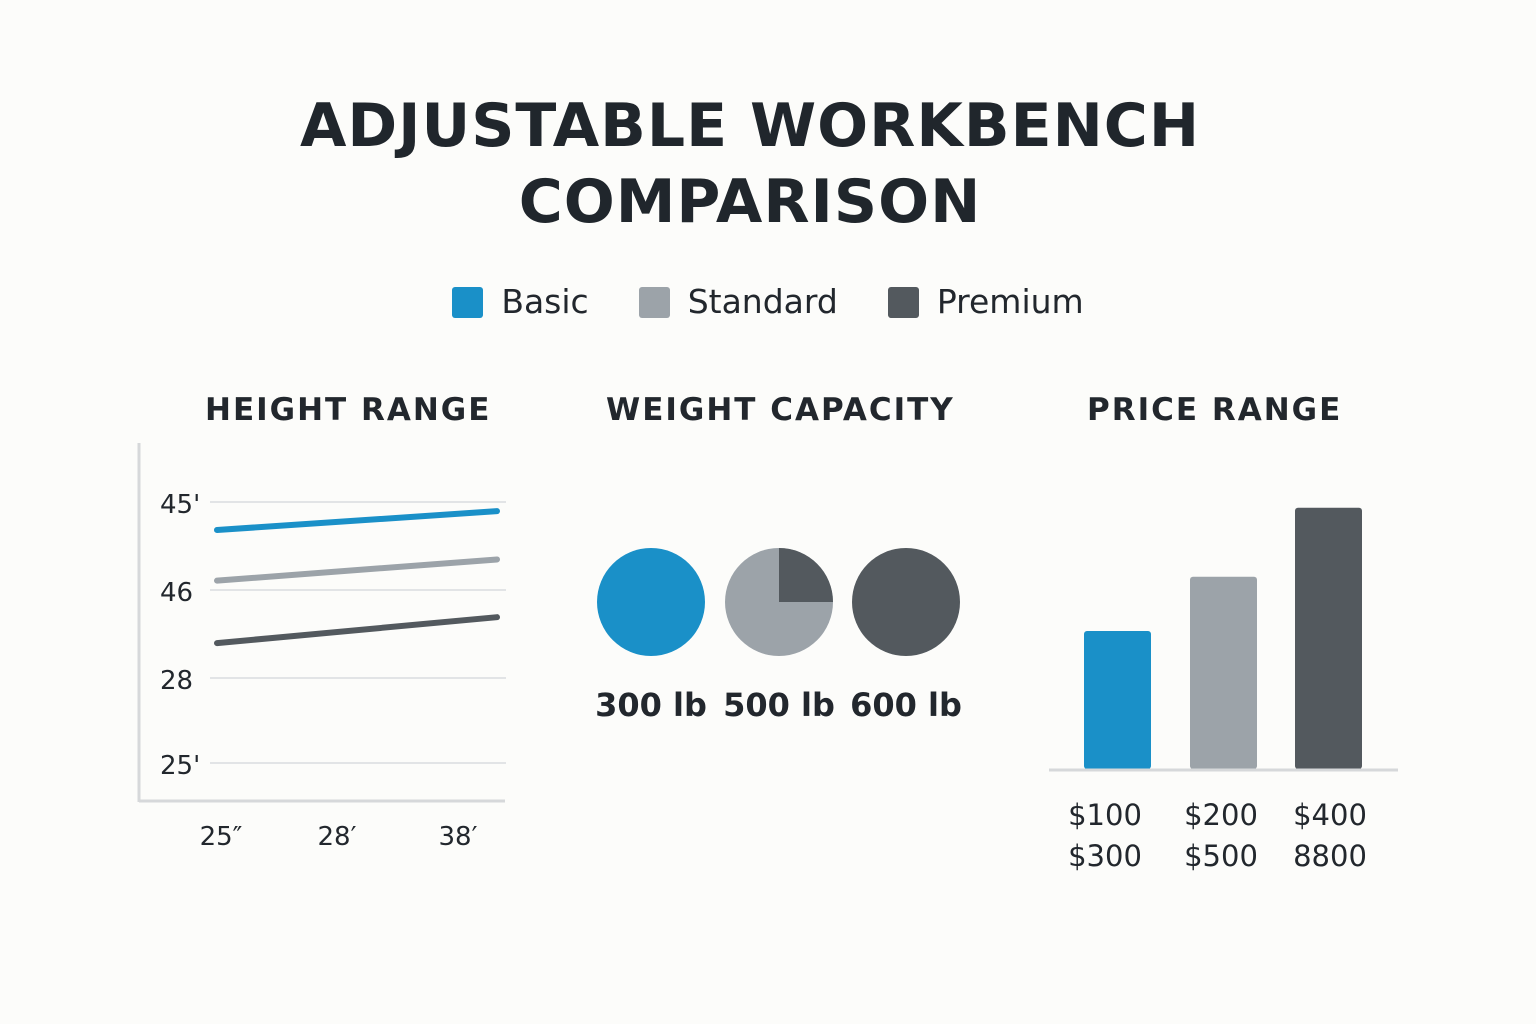 The image size is (1536, 1024). Describe the element at coordinates (903, 302) in the screenshot. I see `legend-swatch-premium` at that location.